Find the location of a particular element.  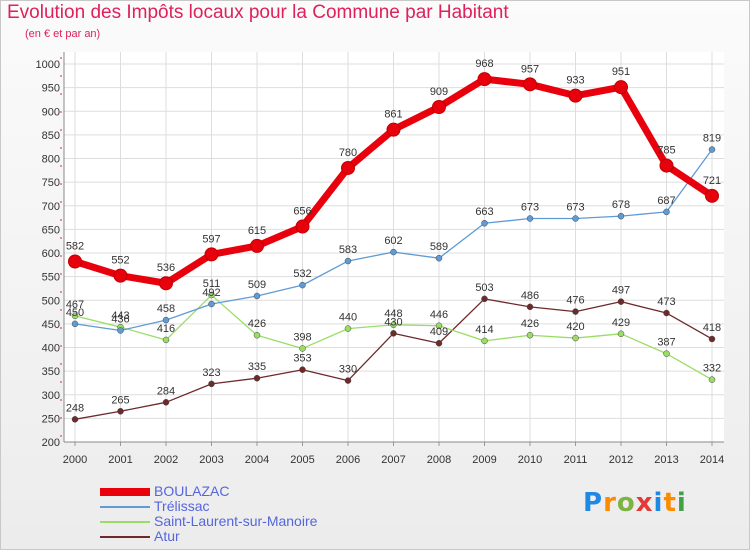

data-label-atur: 284 is located at coordinates (166, 391).